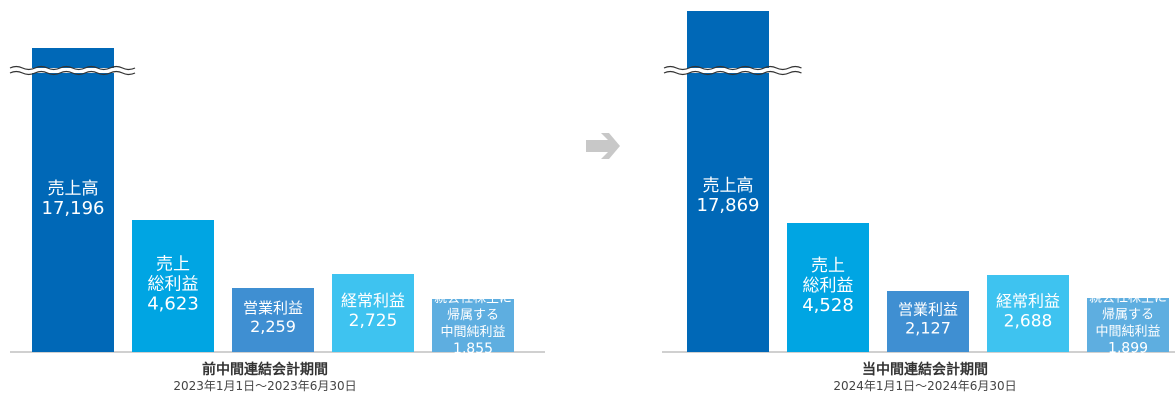 The height and width of the screenshot is (404, 1175). Describe the element at coordinates (1128, 348) in the screenshot. I see `bar-value-label: 1,899` at that location.